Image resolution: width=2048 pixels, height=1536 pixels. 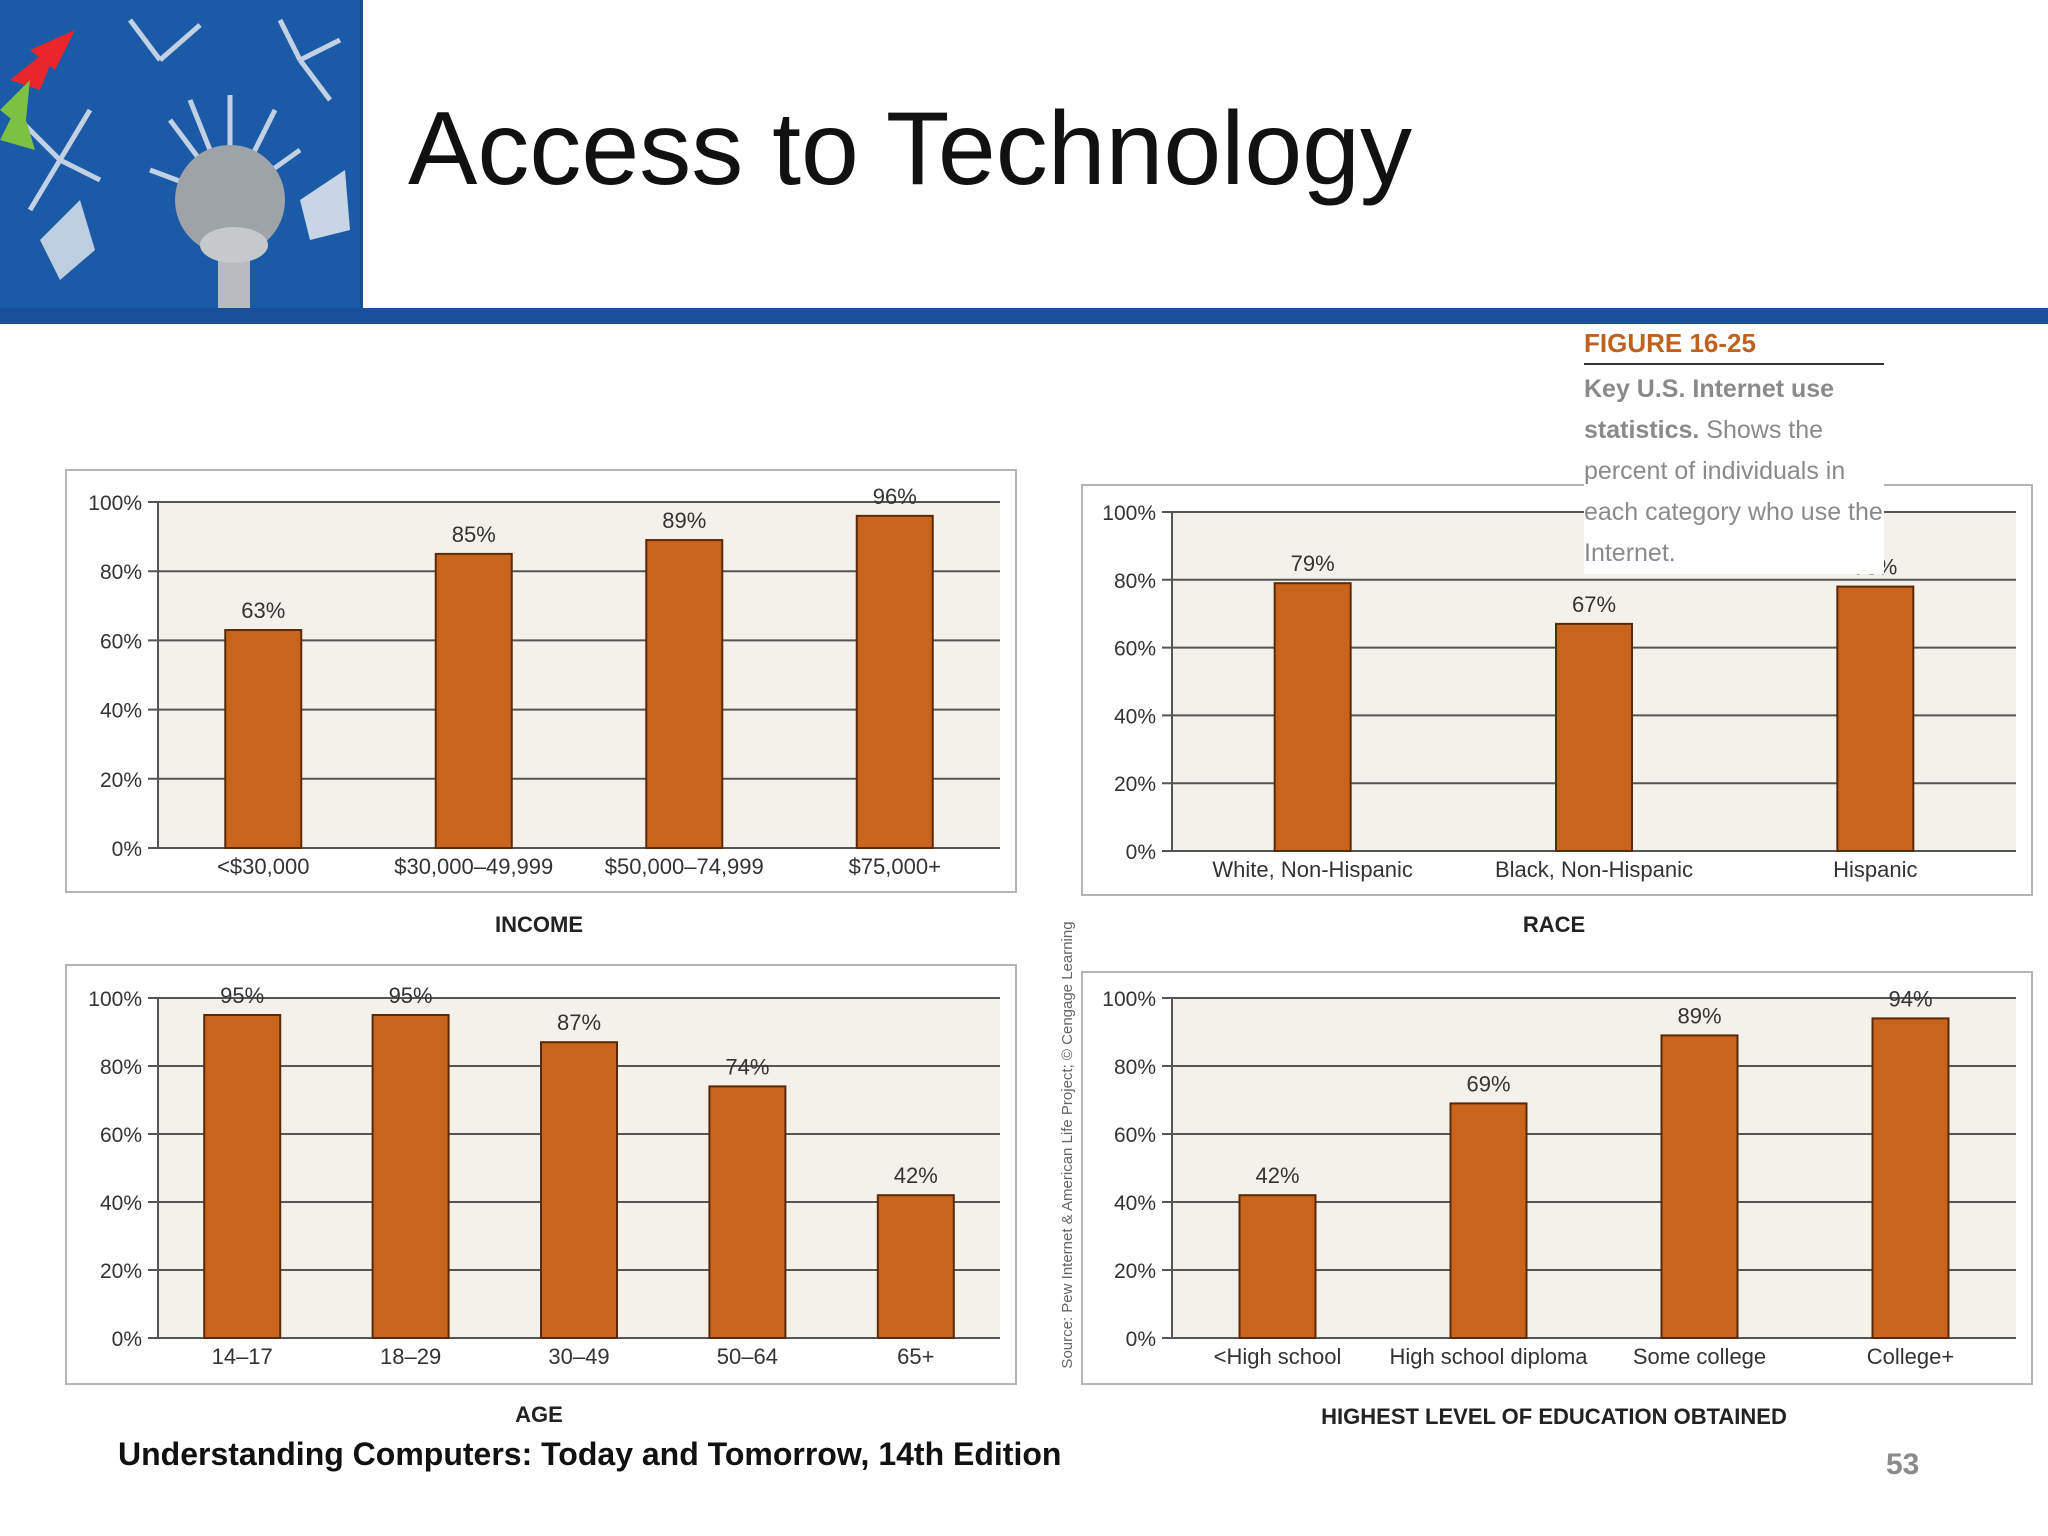 I want to click on x-axis-title: RACE, so click(x=1554, y=924).